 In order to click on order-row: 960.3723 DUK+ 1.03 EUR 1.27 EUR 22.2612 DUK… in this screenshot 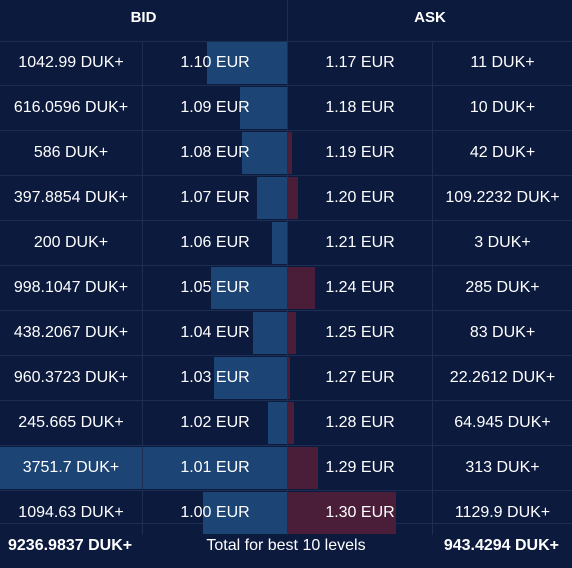, I will do `click(286, 378)`.